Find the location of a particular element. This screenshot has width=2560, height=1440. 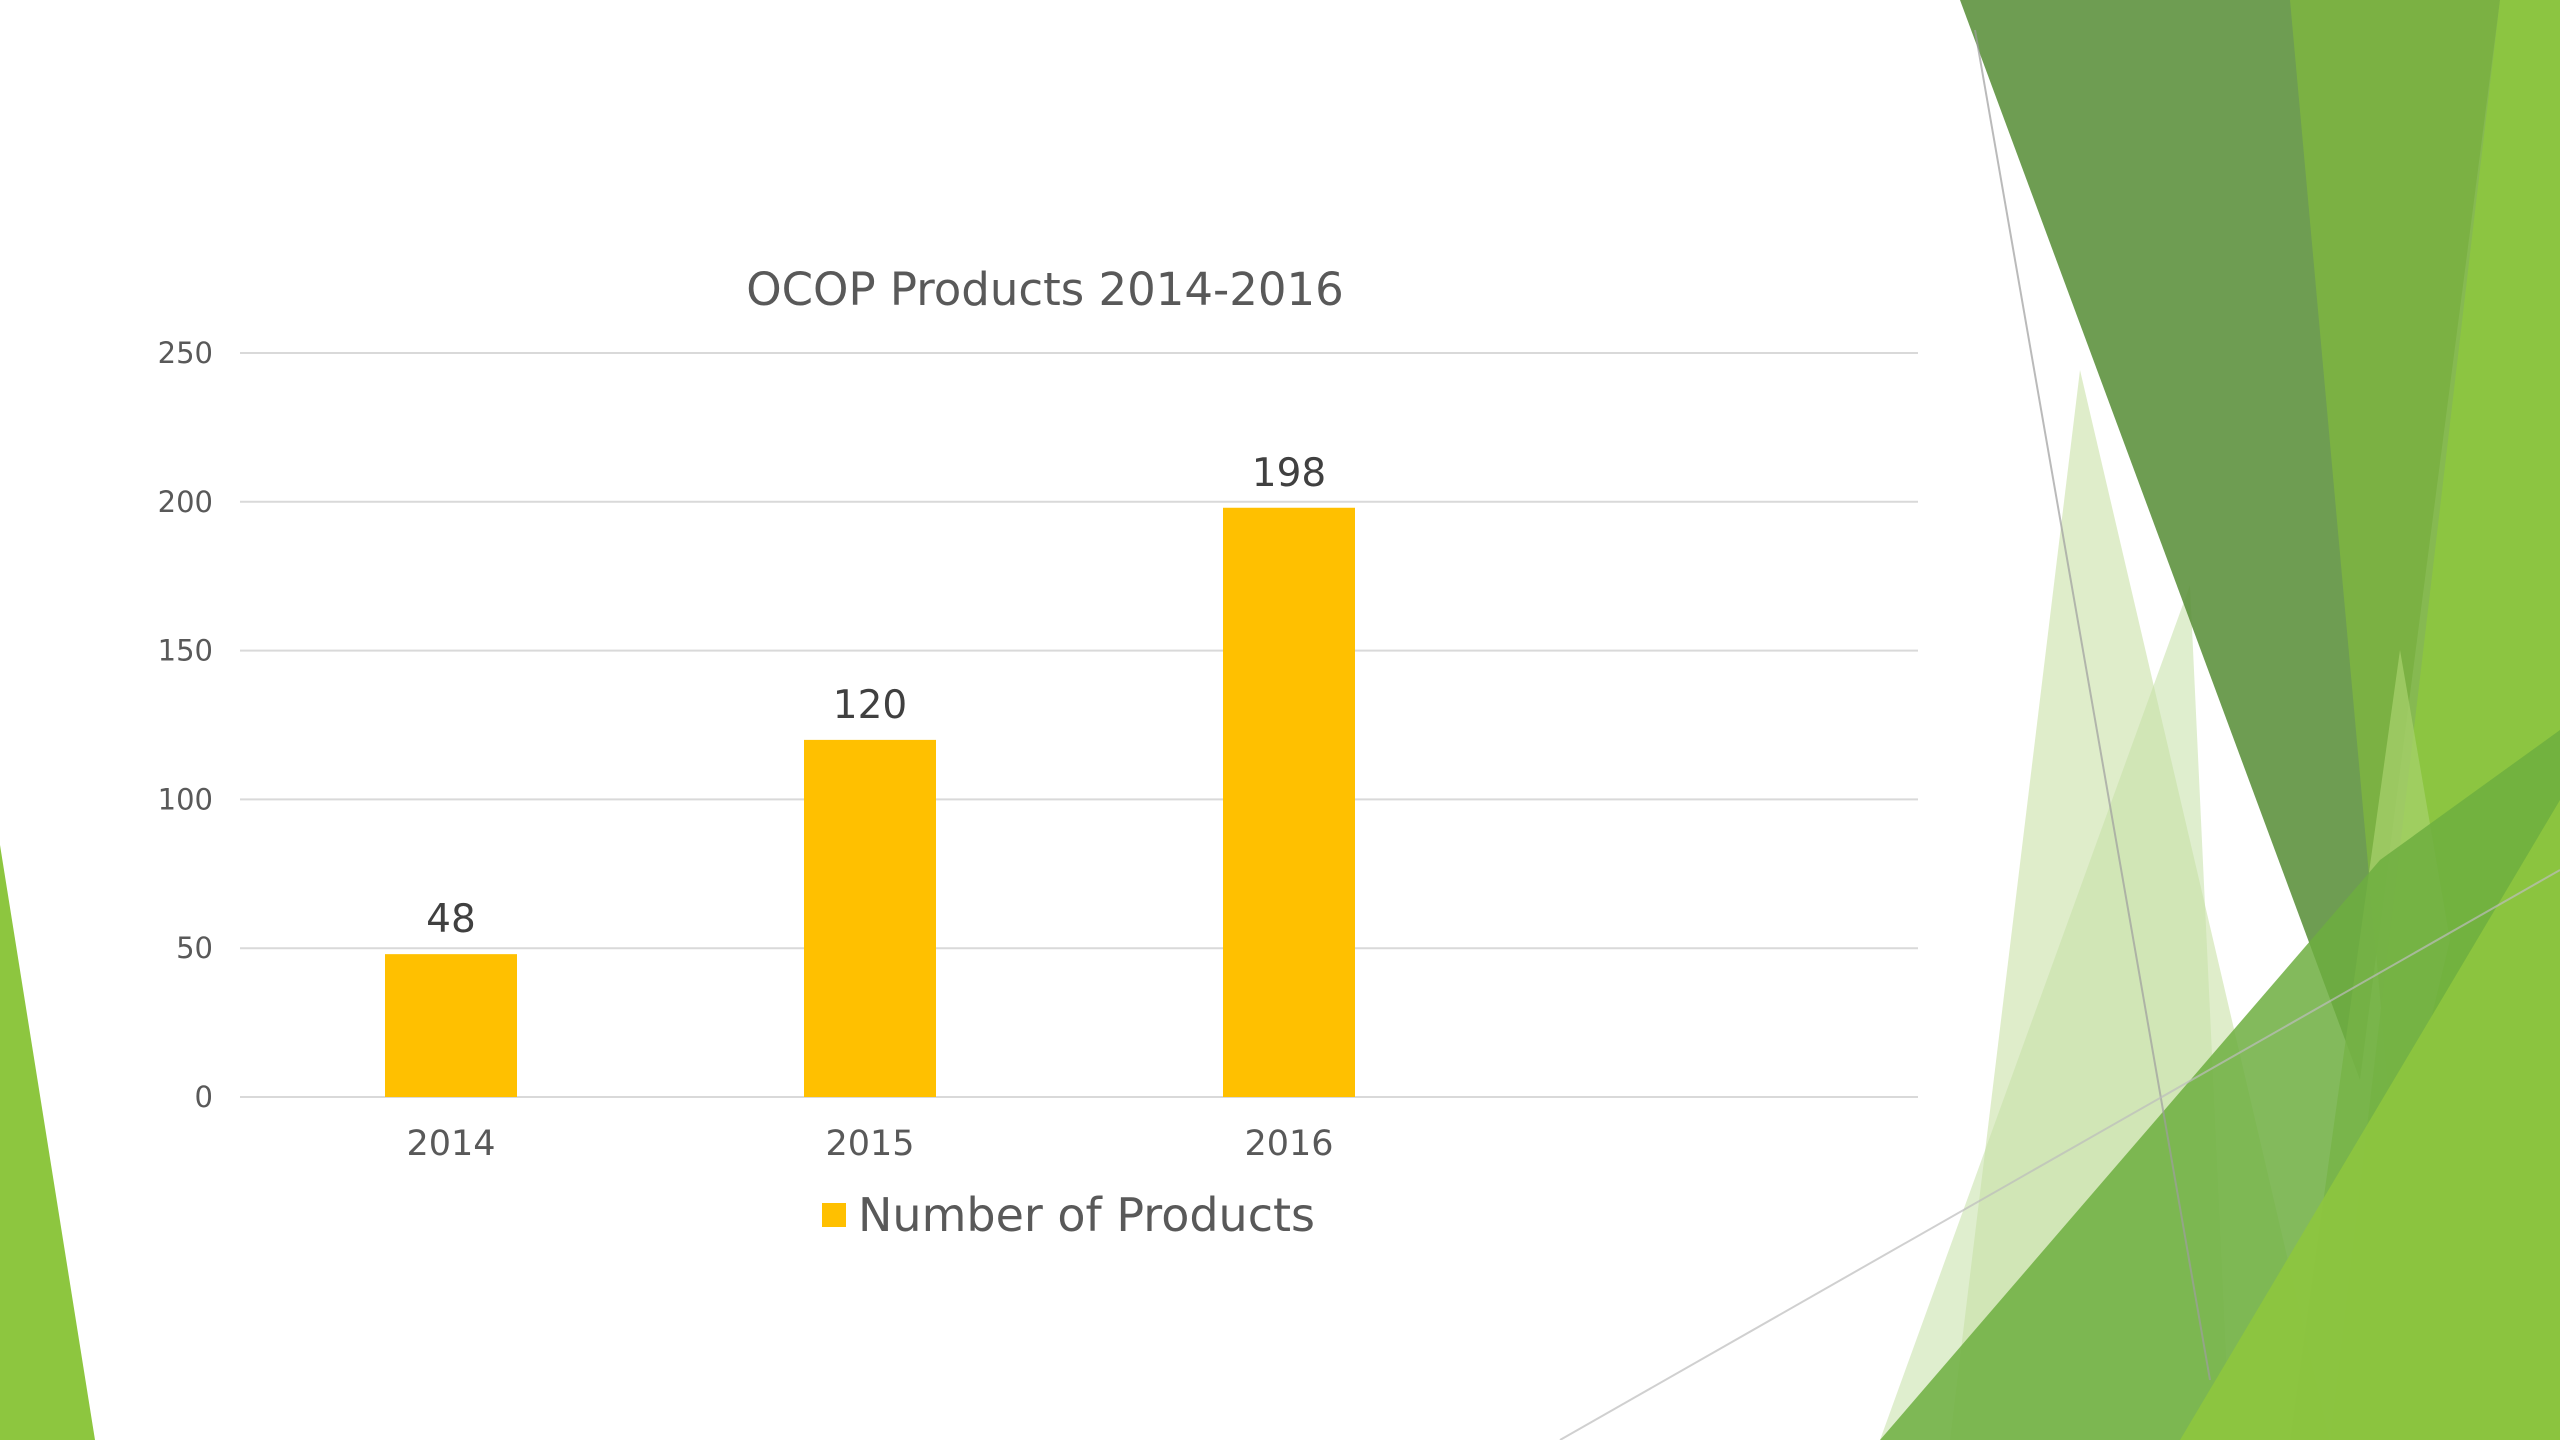

y-tick-label: 50 is located at coordinates (194, 948).